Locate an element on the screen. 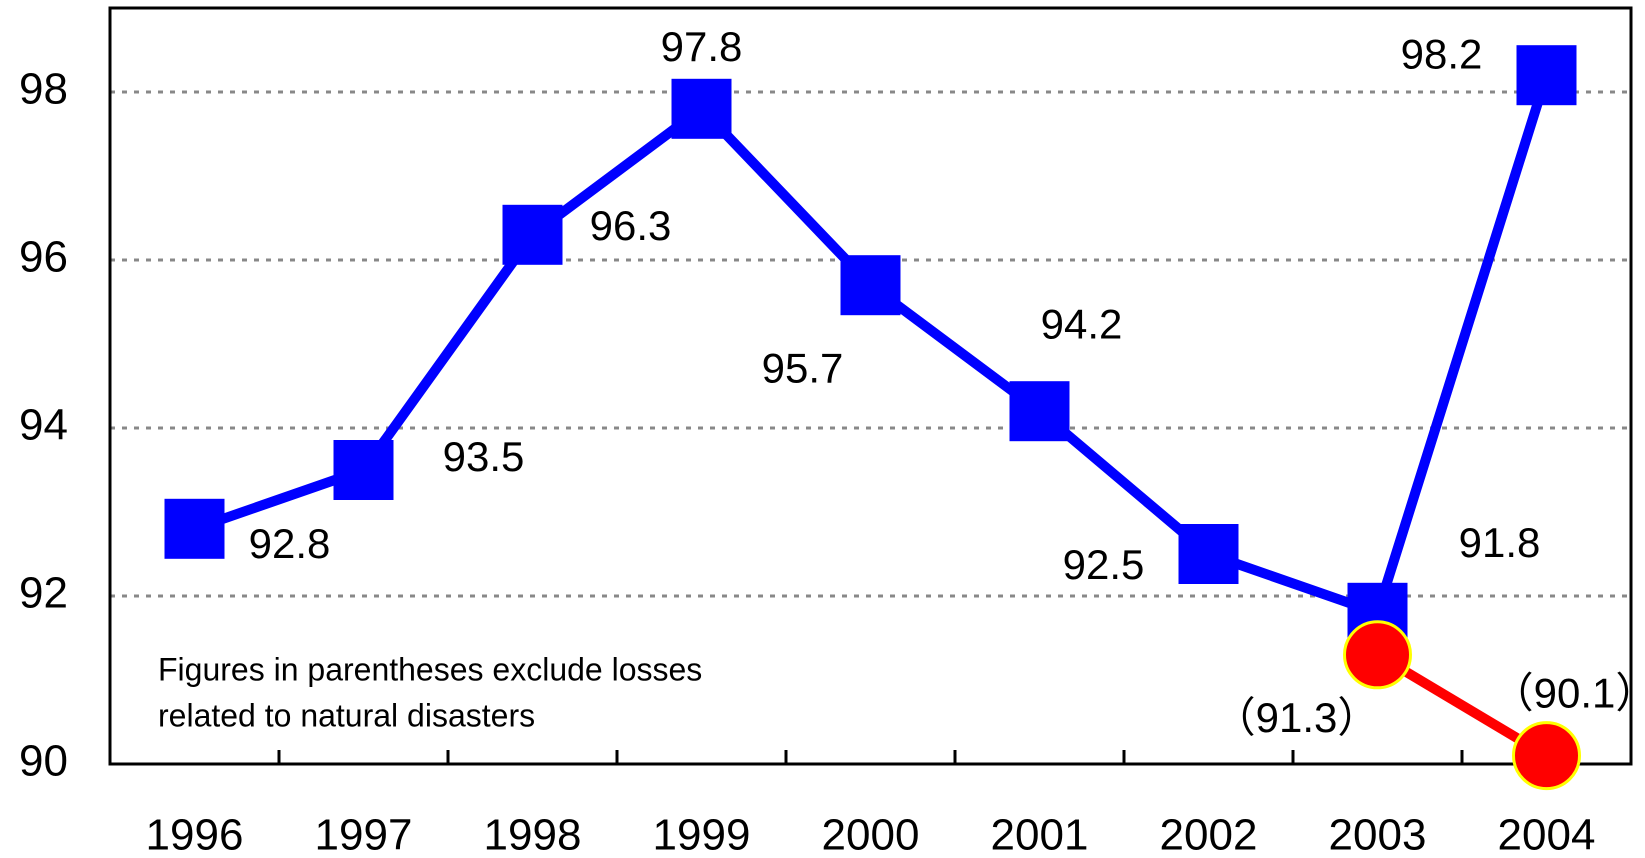  x-tick-label: 2001 is located at coordinates (1040, 834).